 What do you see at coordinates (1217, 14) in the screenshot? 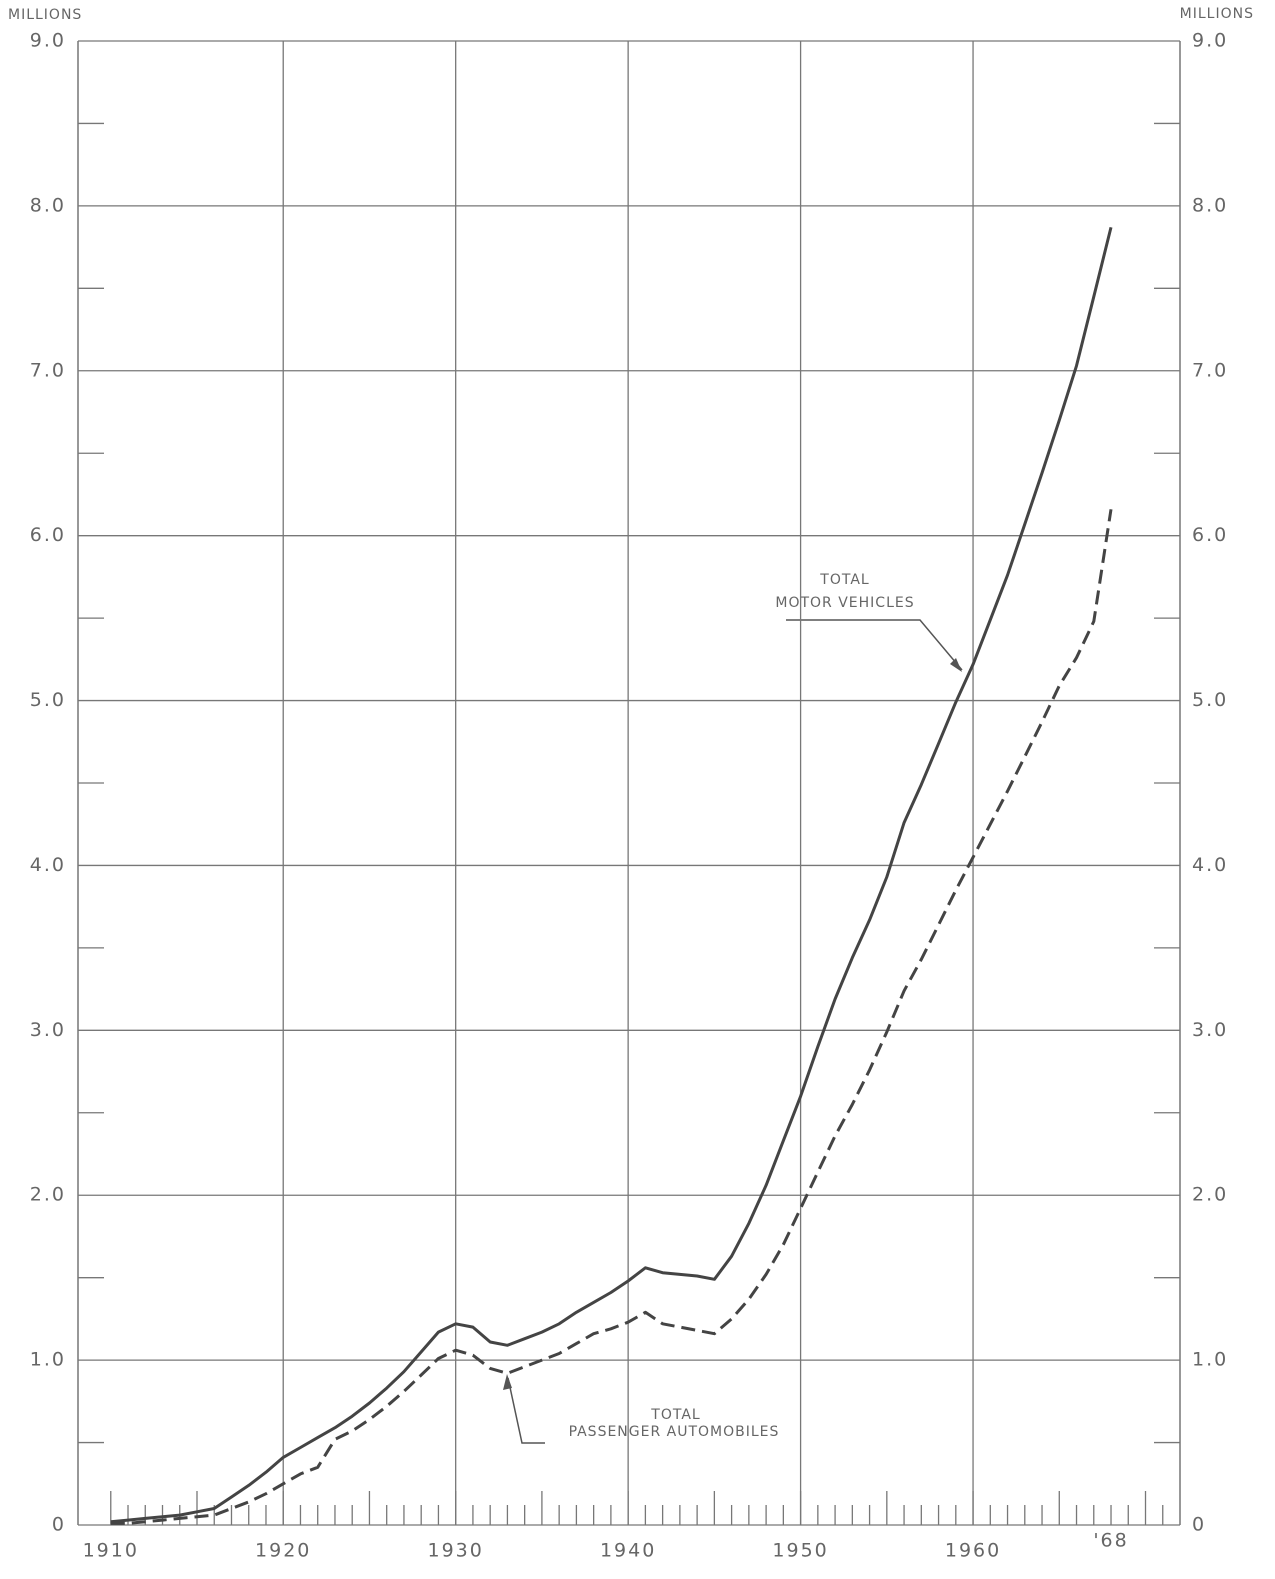
I see `y-axis-label-right: MILLIONS` at bounding box center [1217, 14].